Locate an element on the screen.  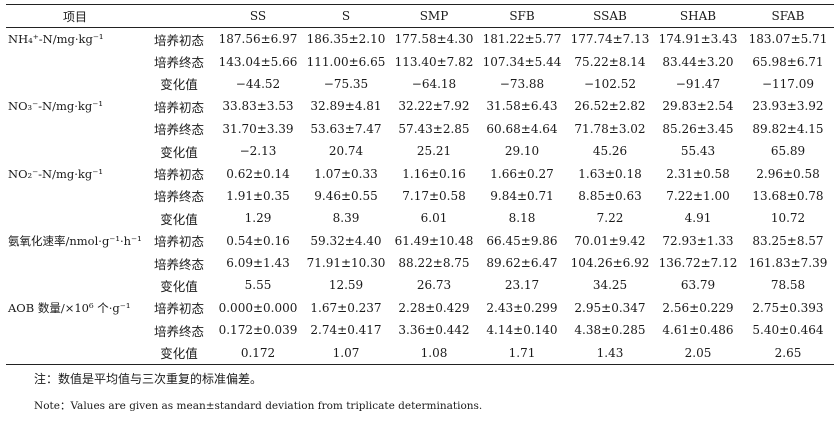
value-cell: 78.58 is located at coordinates (788, 285).